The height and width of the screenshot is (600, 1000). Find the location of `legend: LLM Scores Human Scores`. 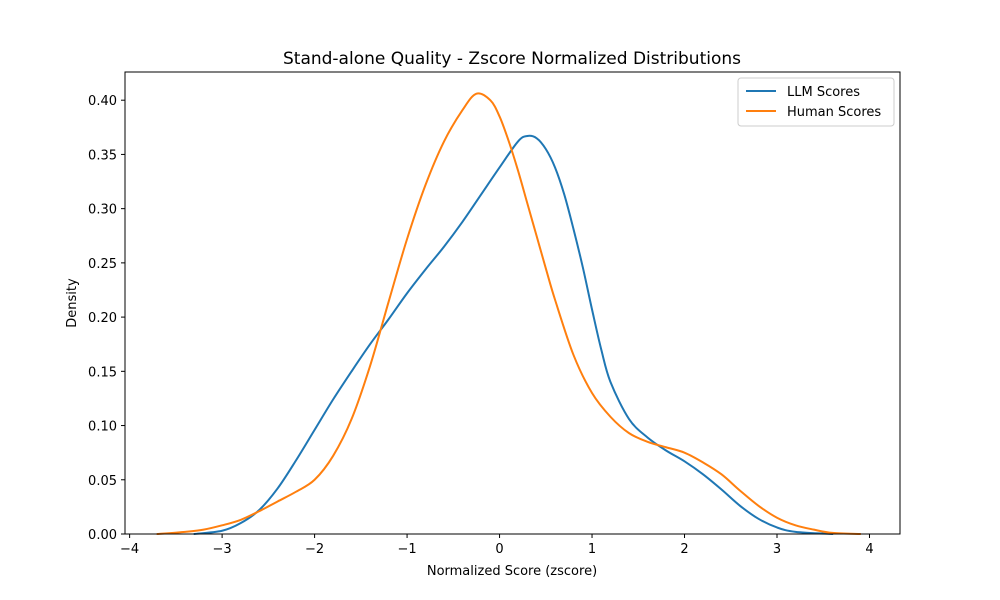

legend: LLM Scores Human Scores is located at coordinates (816, 102).